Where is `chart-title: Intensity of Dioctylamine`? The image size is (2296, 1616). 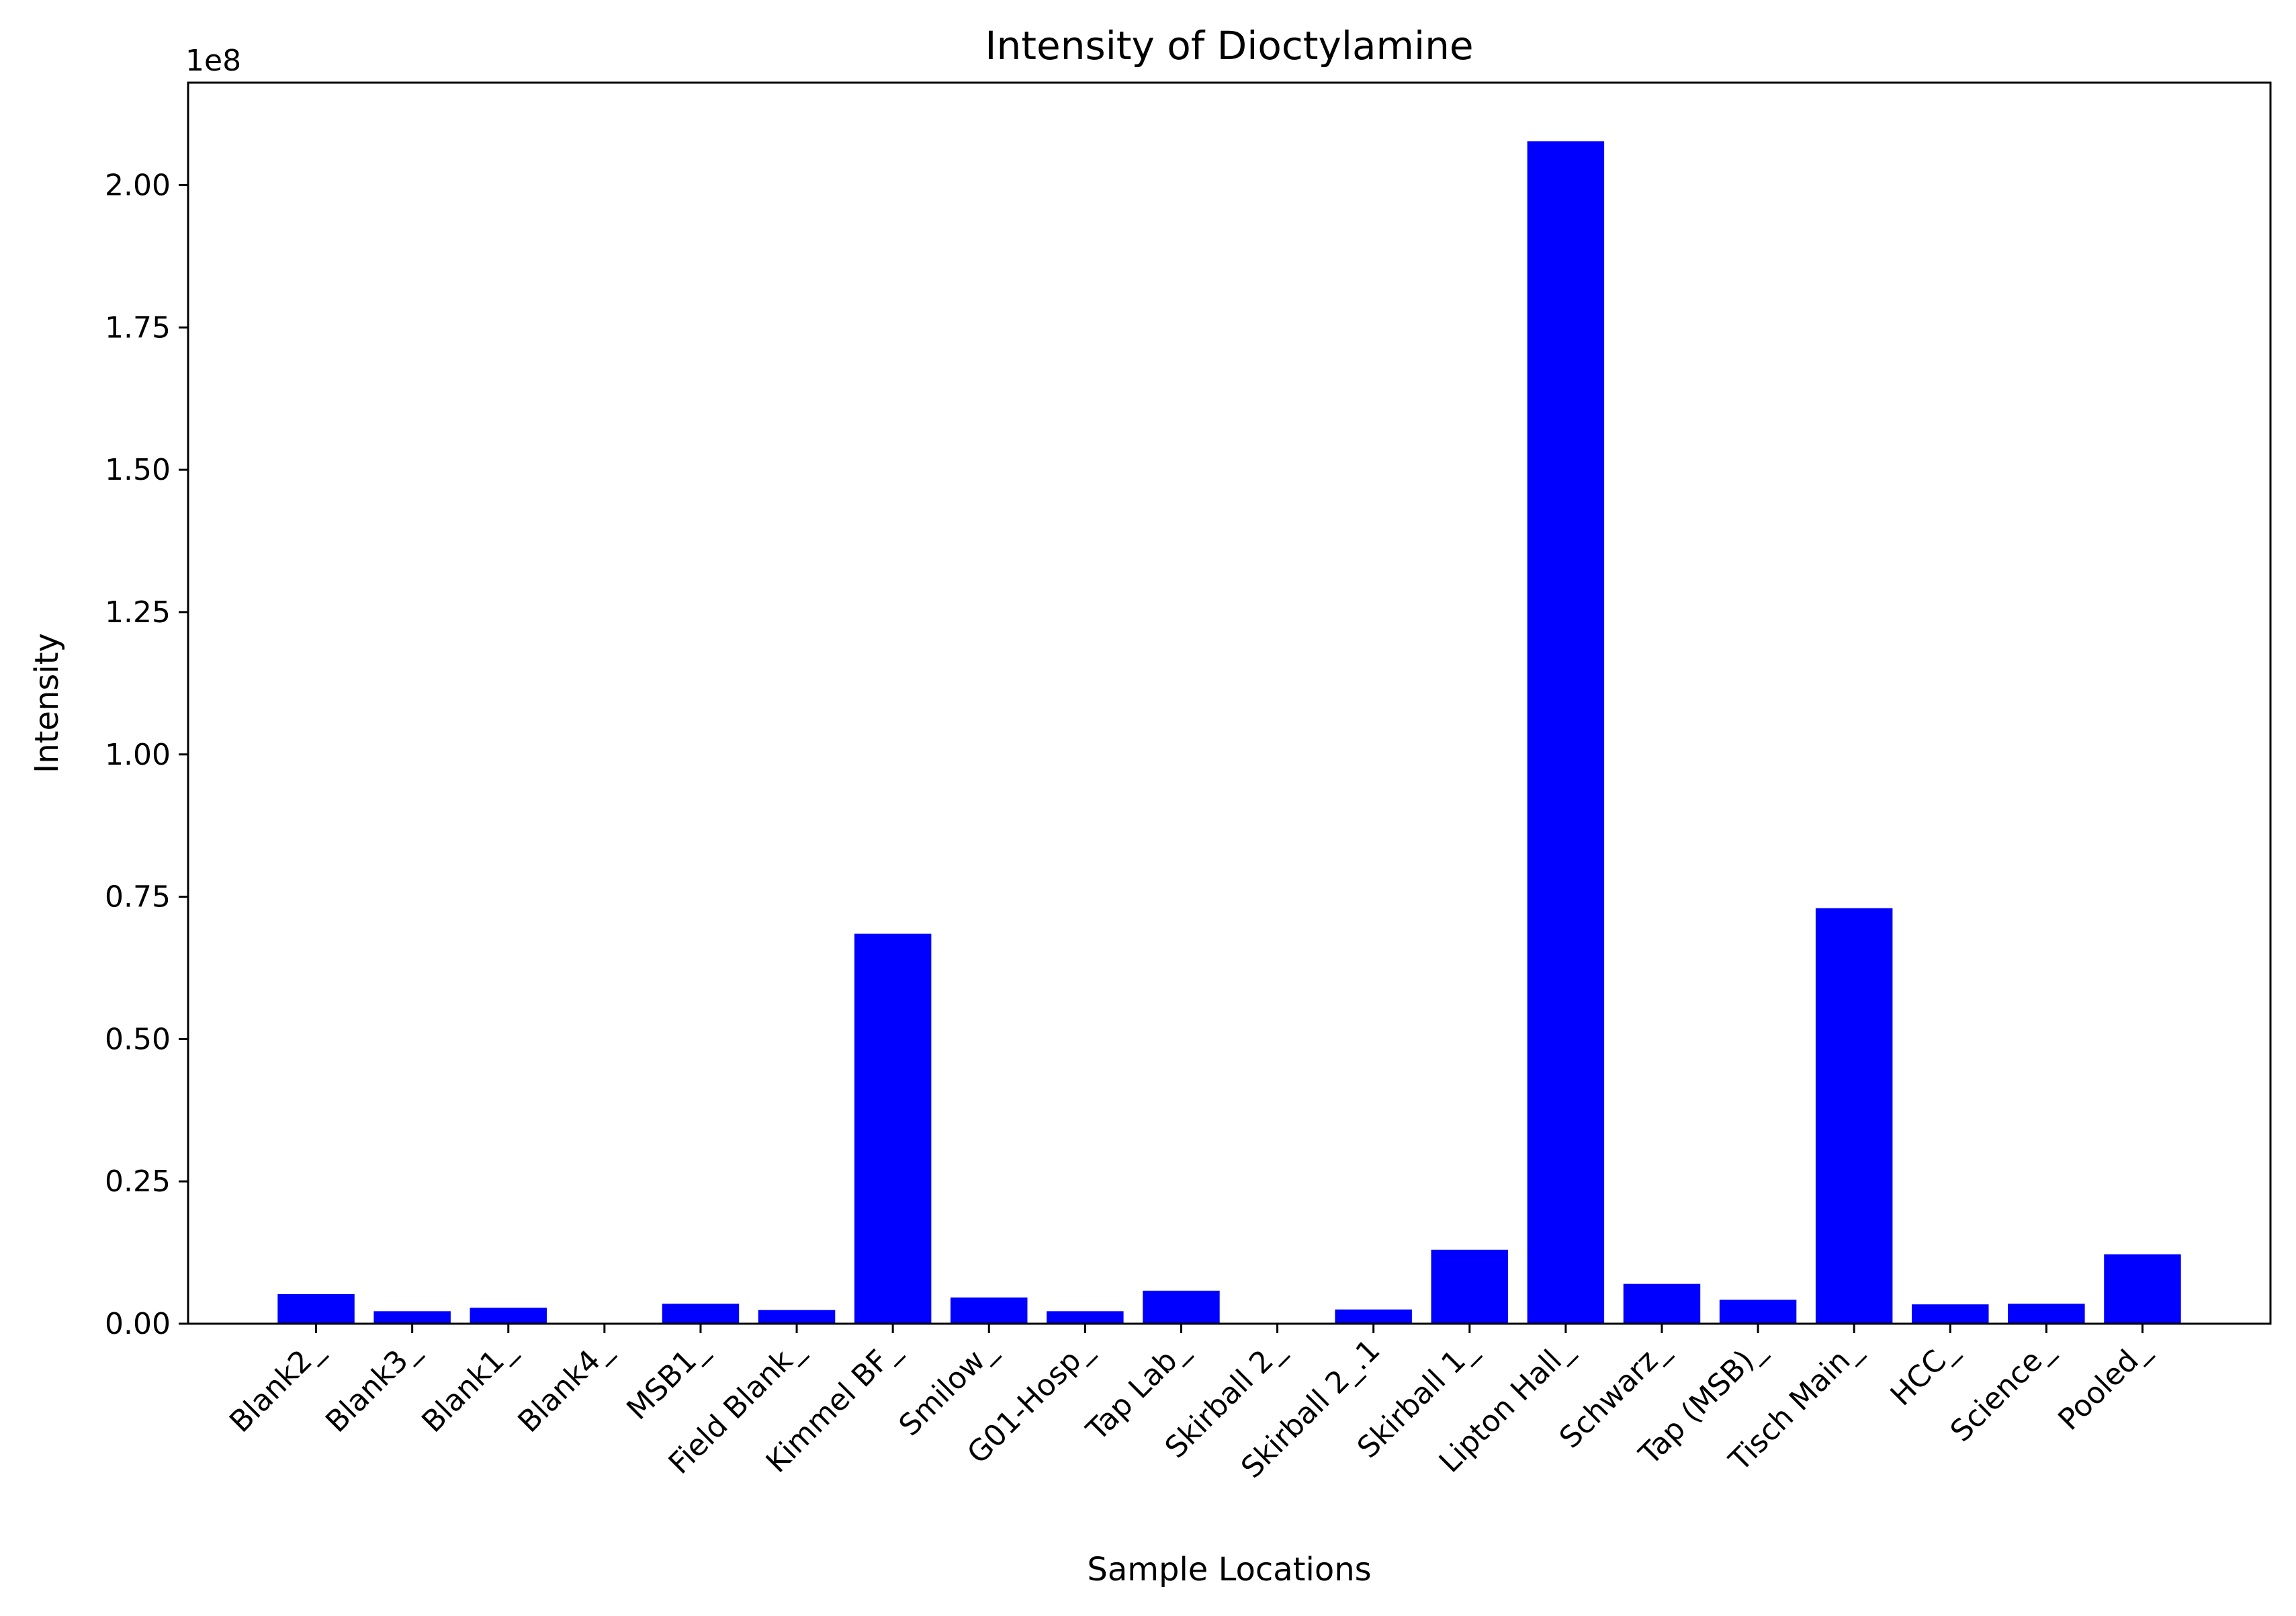 chart-title: Intensity of Dioctylamine is located at coordinates (1229, 46).